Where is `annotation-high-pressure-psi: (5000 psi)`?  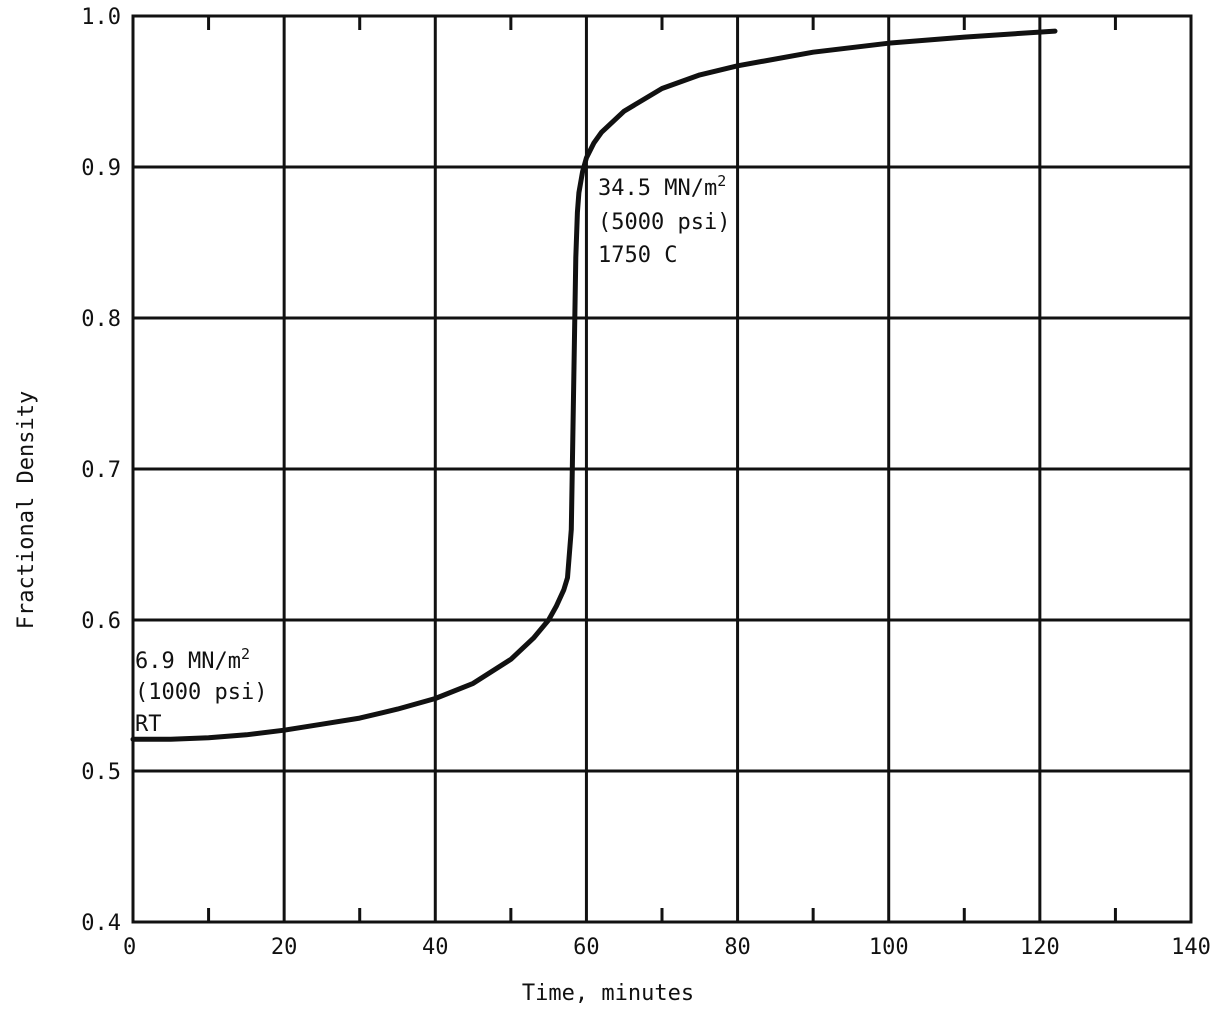 annotation-high-pressure-psi: (5000 psi) is located at coordinates (664, 222).